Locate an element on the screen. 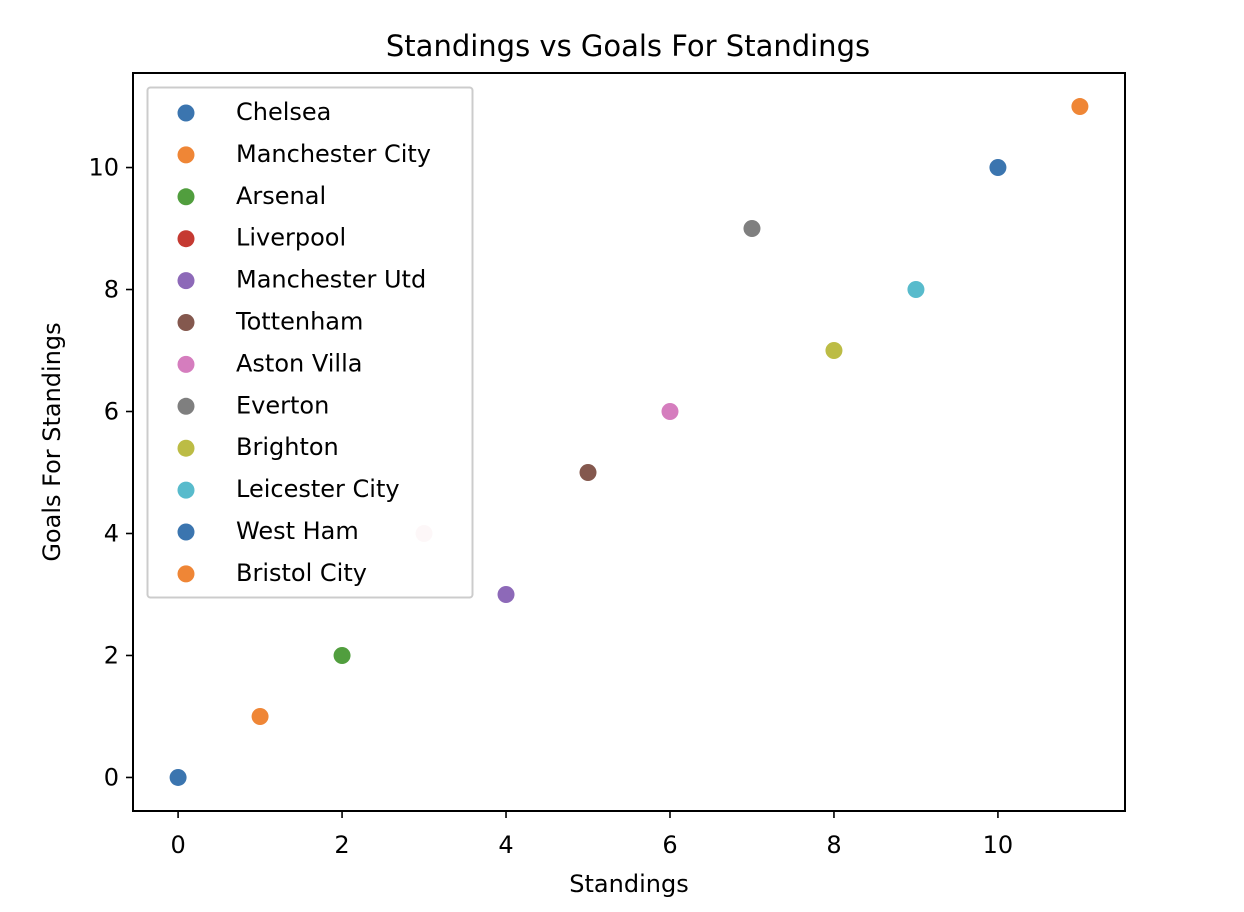 Image resolution: width=1244 pixels, height=912 pixels. legend-marker-arsenal is located at coordinates (186, 197).